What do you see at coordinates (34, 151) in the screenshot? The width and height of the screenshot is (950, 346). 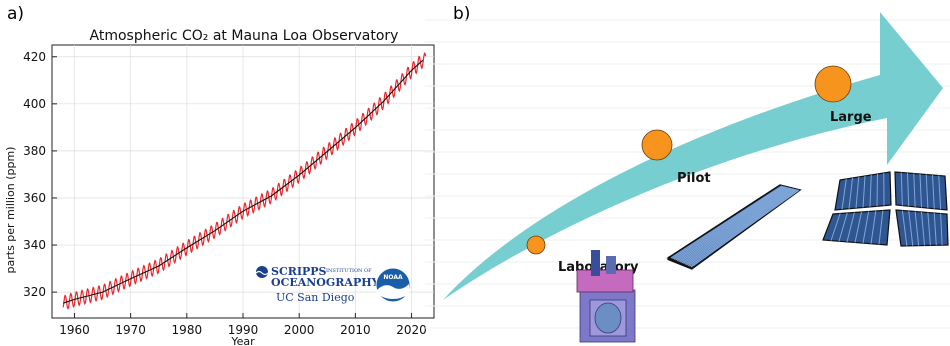 I see `y-tick-label: 380` at bounding box center [34, 151].